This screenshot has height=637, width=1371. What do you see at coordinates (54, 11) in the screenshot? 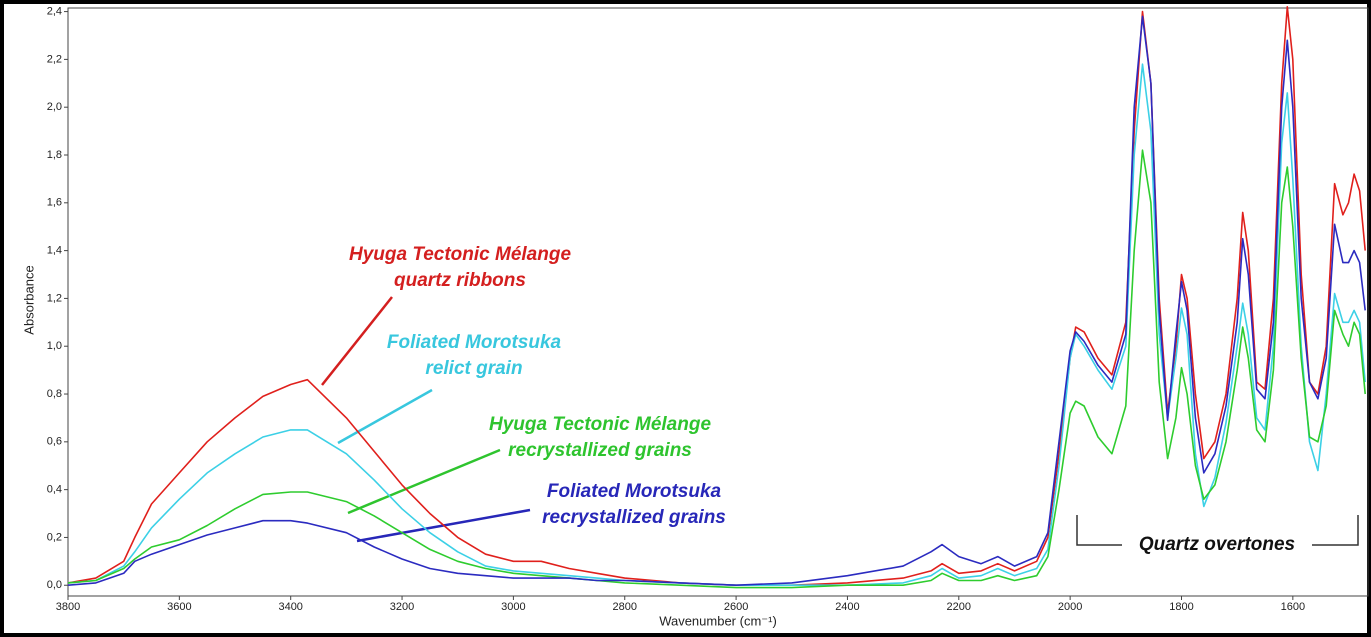
I see `y-tick-label: 2,4` at bounding box center [54, 11].